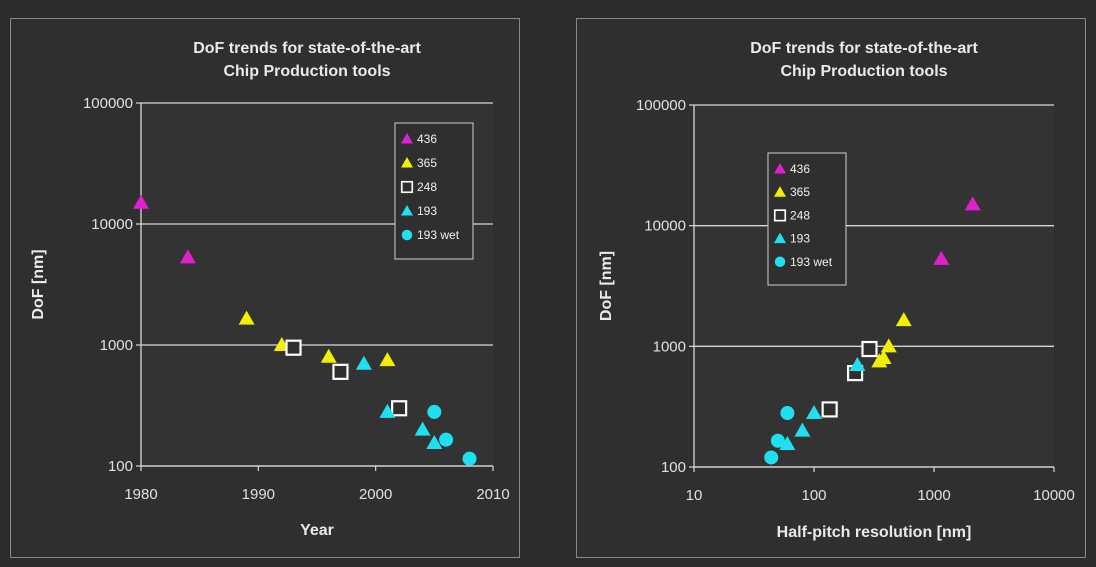 The image size is (1096, 567). I want to click on x-tick-label: 1990, so click(258, 494).